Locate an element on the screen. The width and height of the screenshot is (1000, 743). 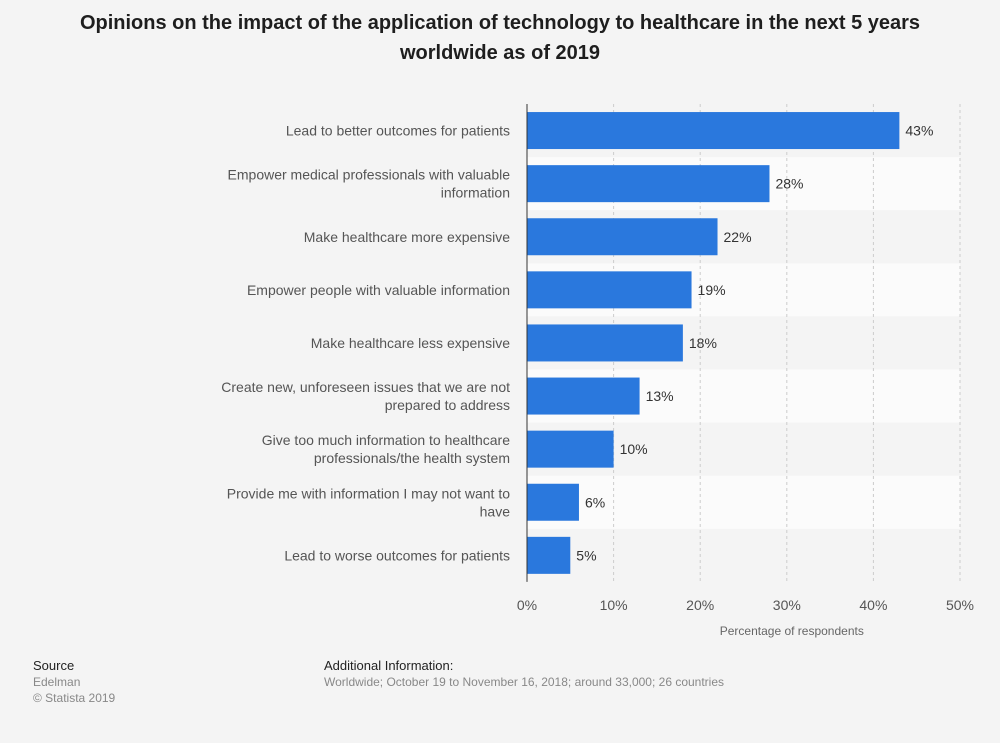
x-axis-title: Percentage of respondents is located at coordinates (792, 631).